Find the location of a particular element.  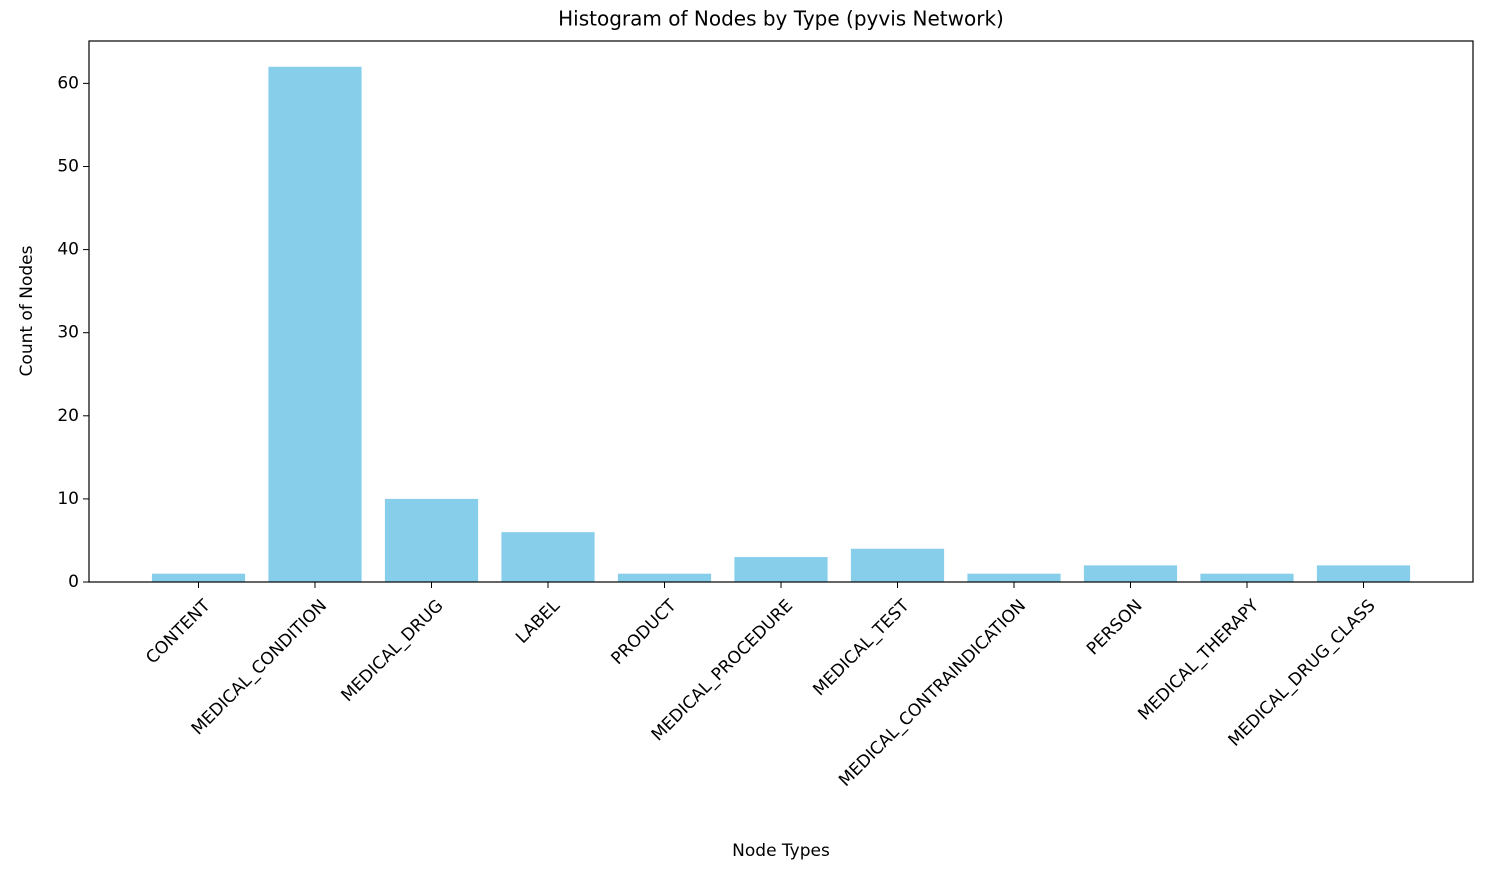

x-tick-label: MEDICAL_THERAPY is located at coordinates (1198, 659).